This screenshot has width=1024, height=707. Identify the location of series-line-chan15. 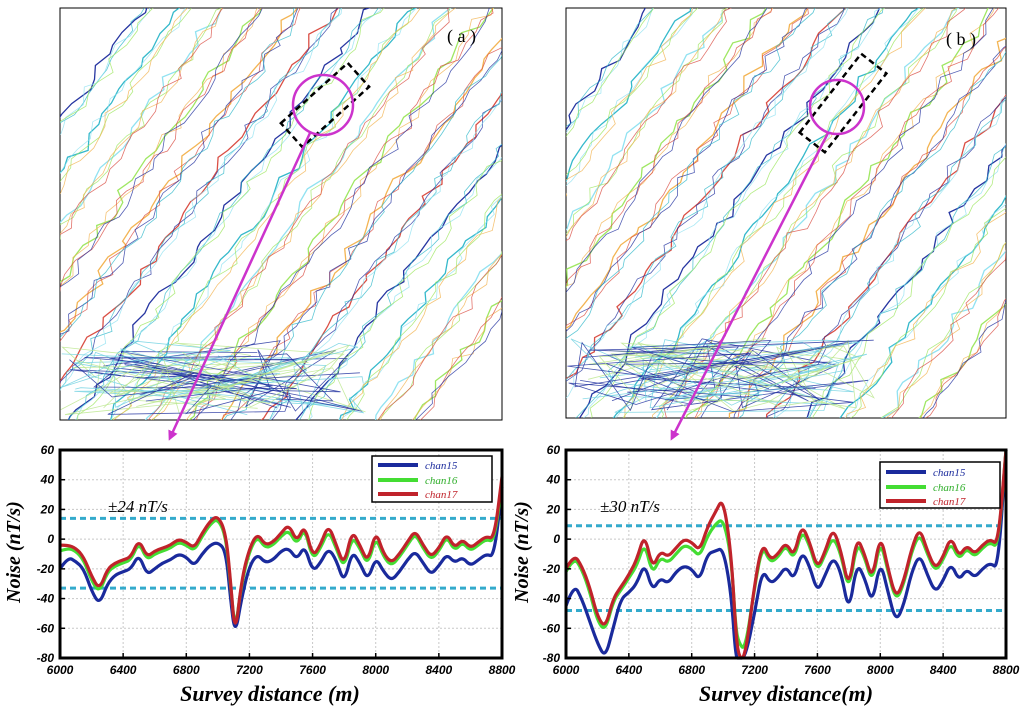
(786, 554).